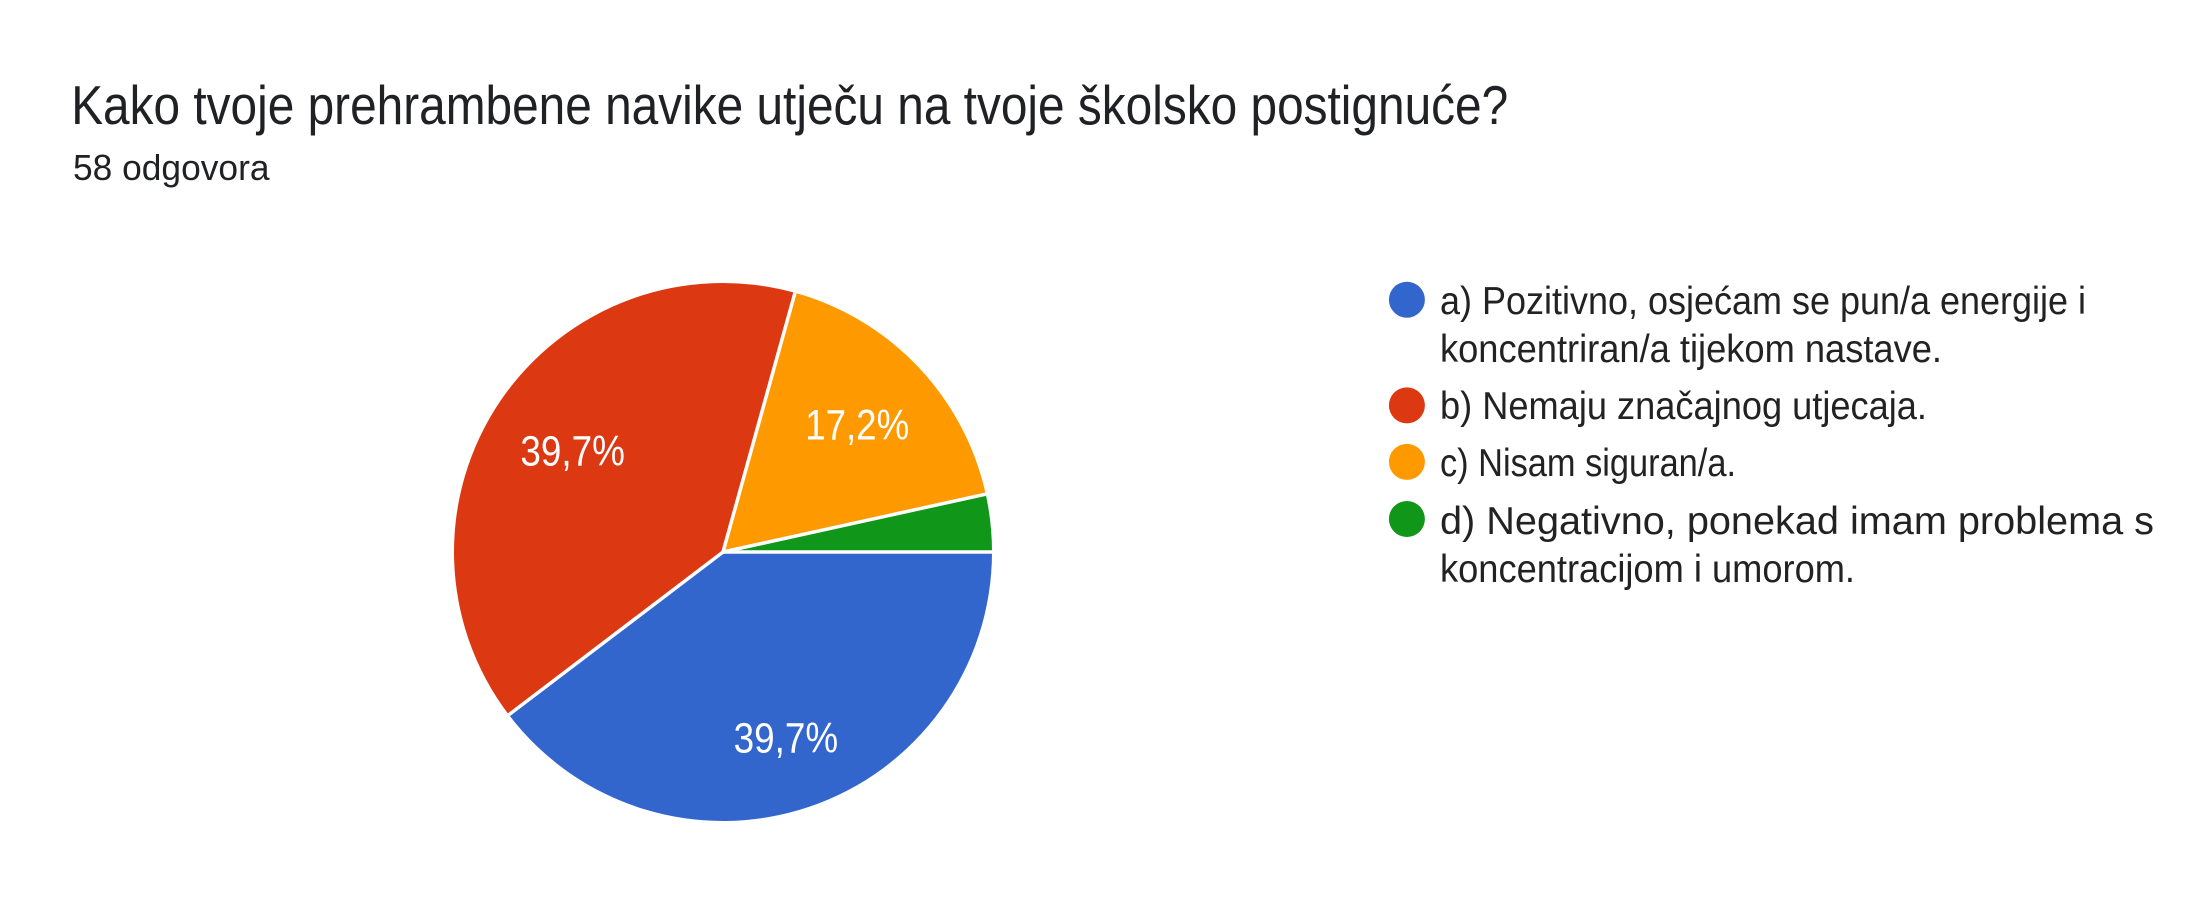  I want to click on svg-text:d) Negativno, ponekad imam pro: d) Negativno, ponekad imam problema s, so click(1797, 521).